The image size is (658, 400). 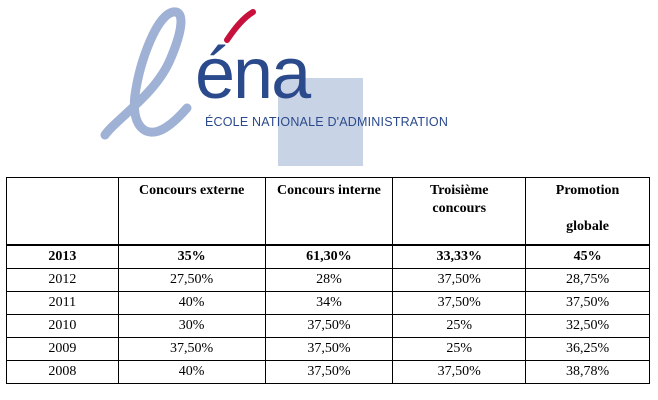 I want to click on logo-wordmark: éna, so click(x=253, y=74).